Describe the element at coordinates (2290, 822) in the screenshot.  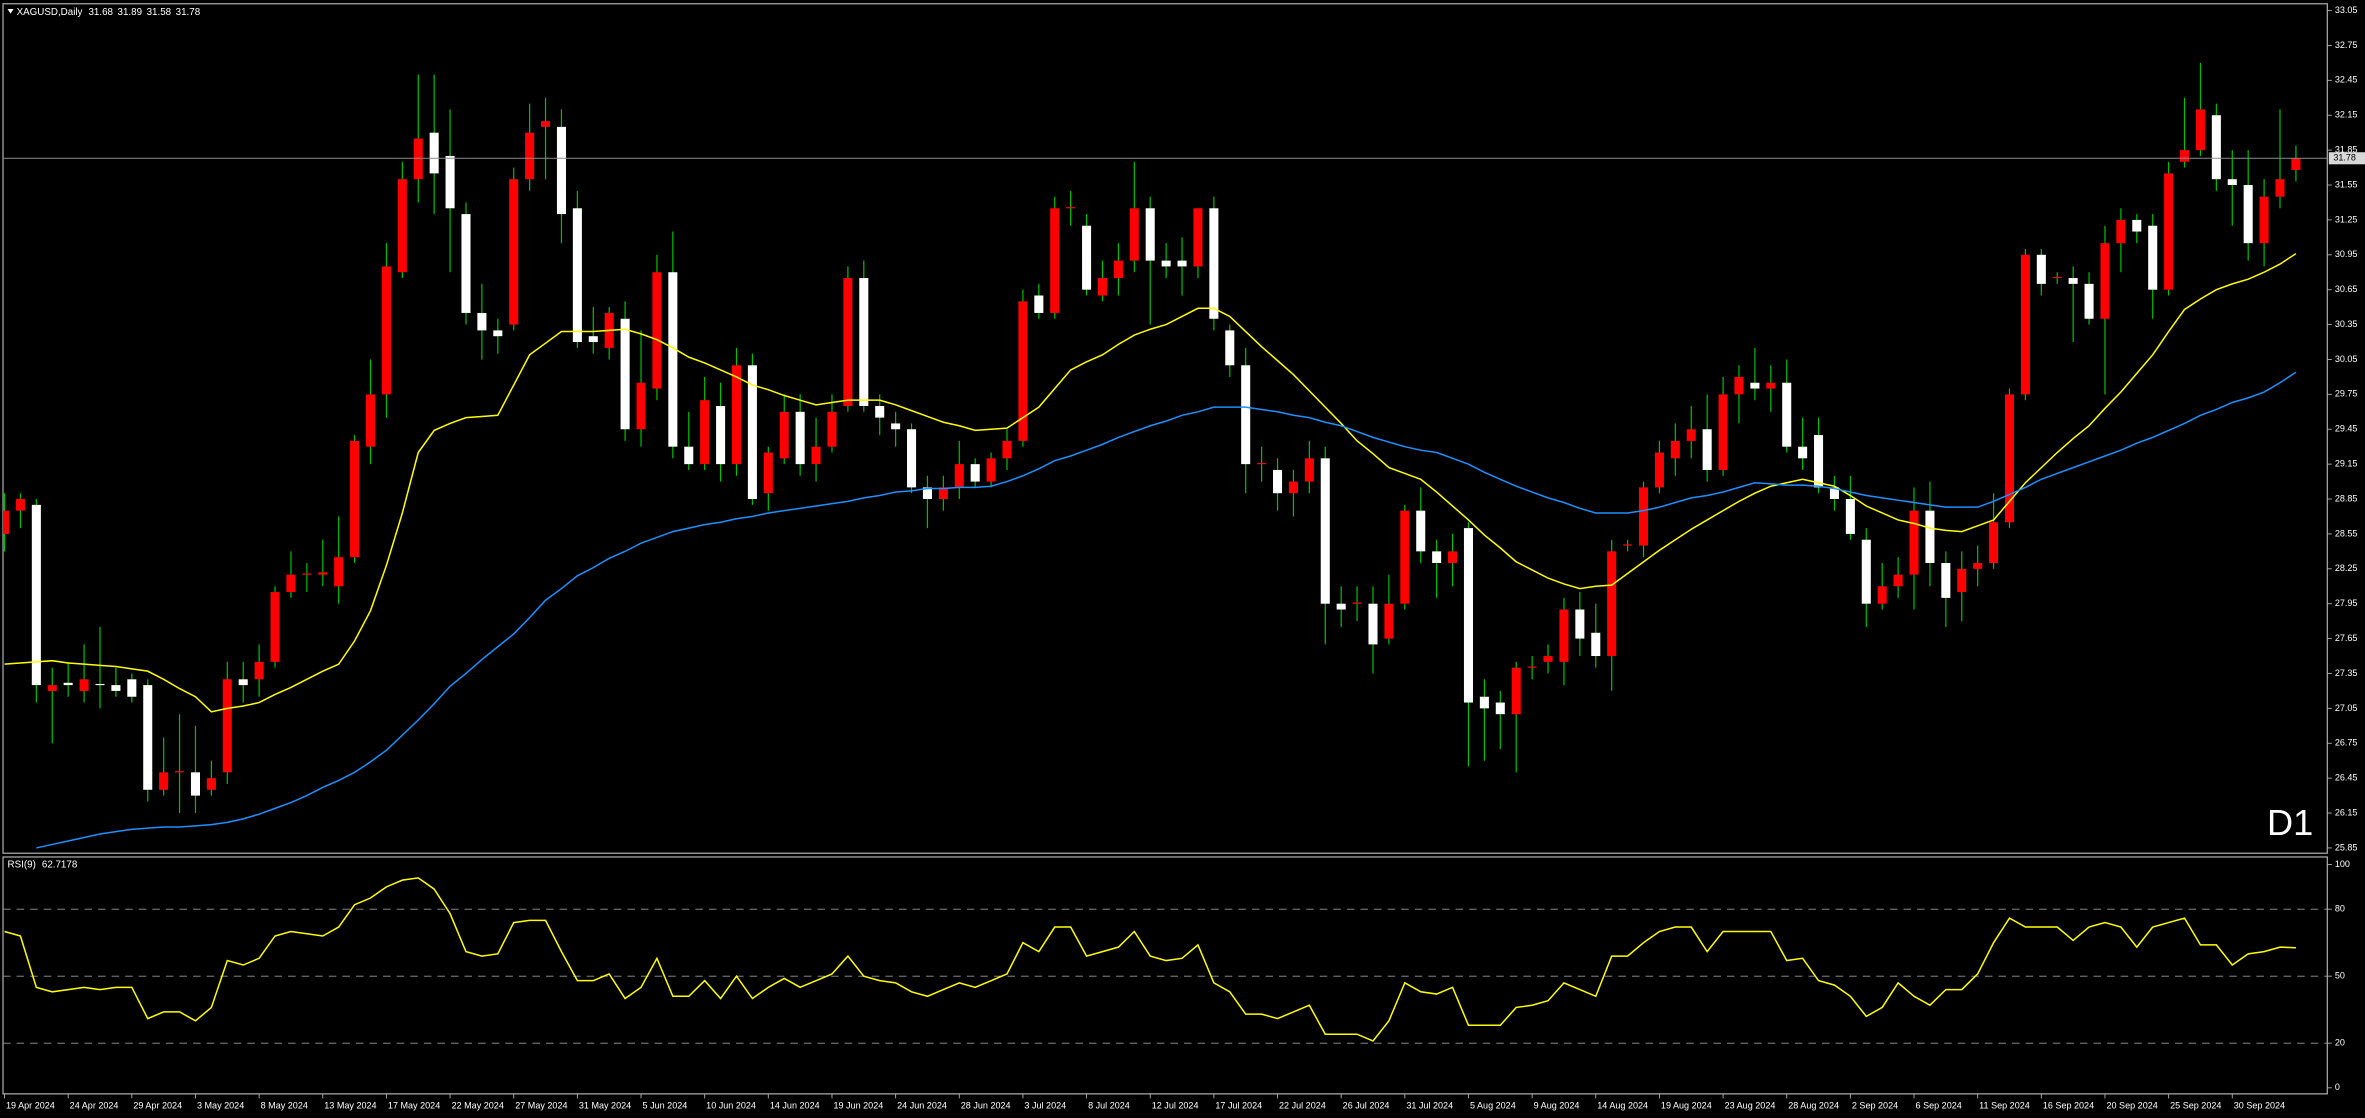
I see `period-label: D1` at that location.